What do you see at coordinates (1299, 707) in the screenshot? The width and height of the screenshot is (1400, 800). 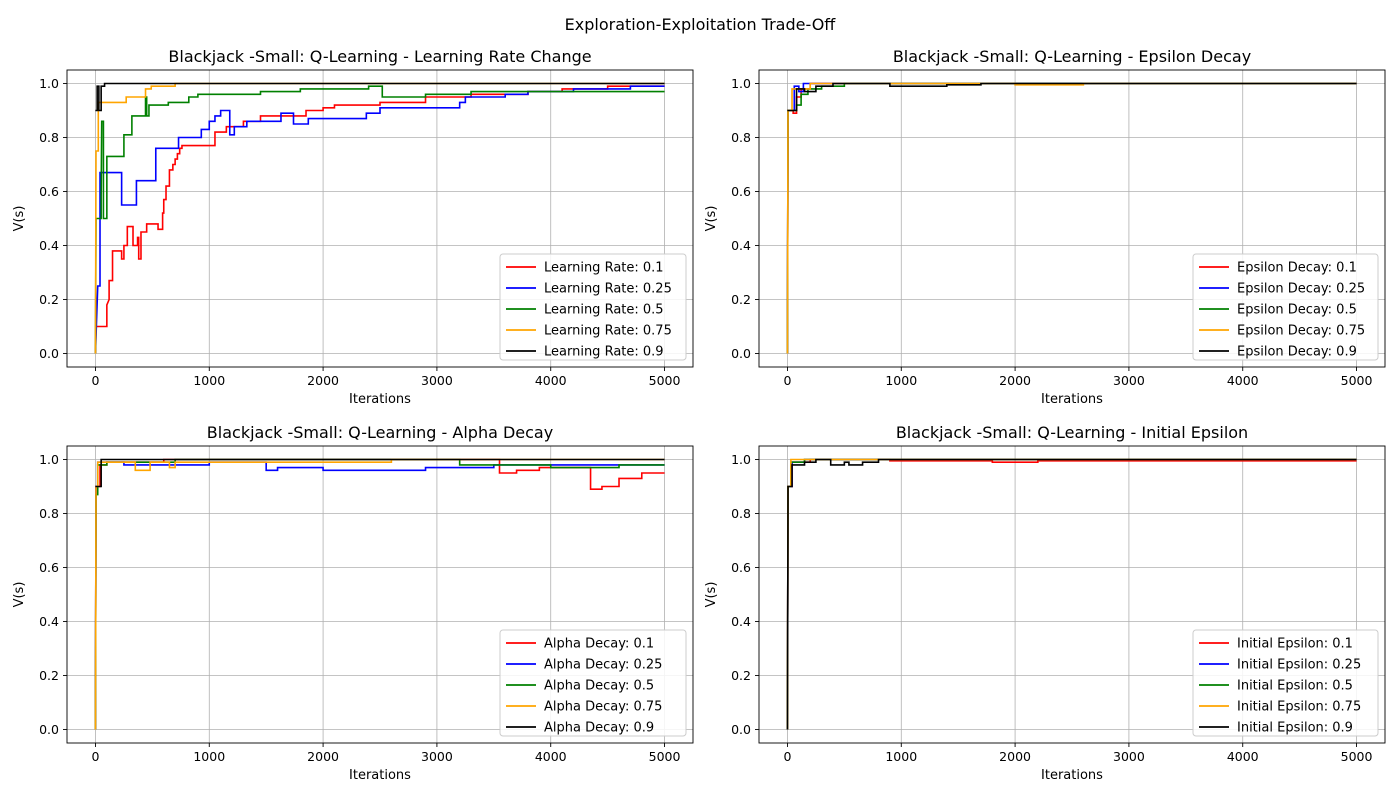 I see `legend-label: Initial Epsilon: 0.75` at bounding box center [1299, 707].